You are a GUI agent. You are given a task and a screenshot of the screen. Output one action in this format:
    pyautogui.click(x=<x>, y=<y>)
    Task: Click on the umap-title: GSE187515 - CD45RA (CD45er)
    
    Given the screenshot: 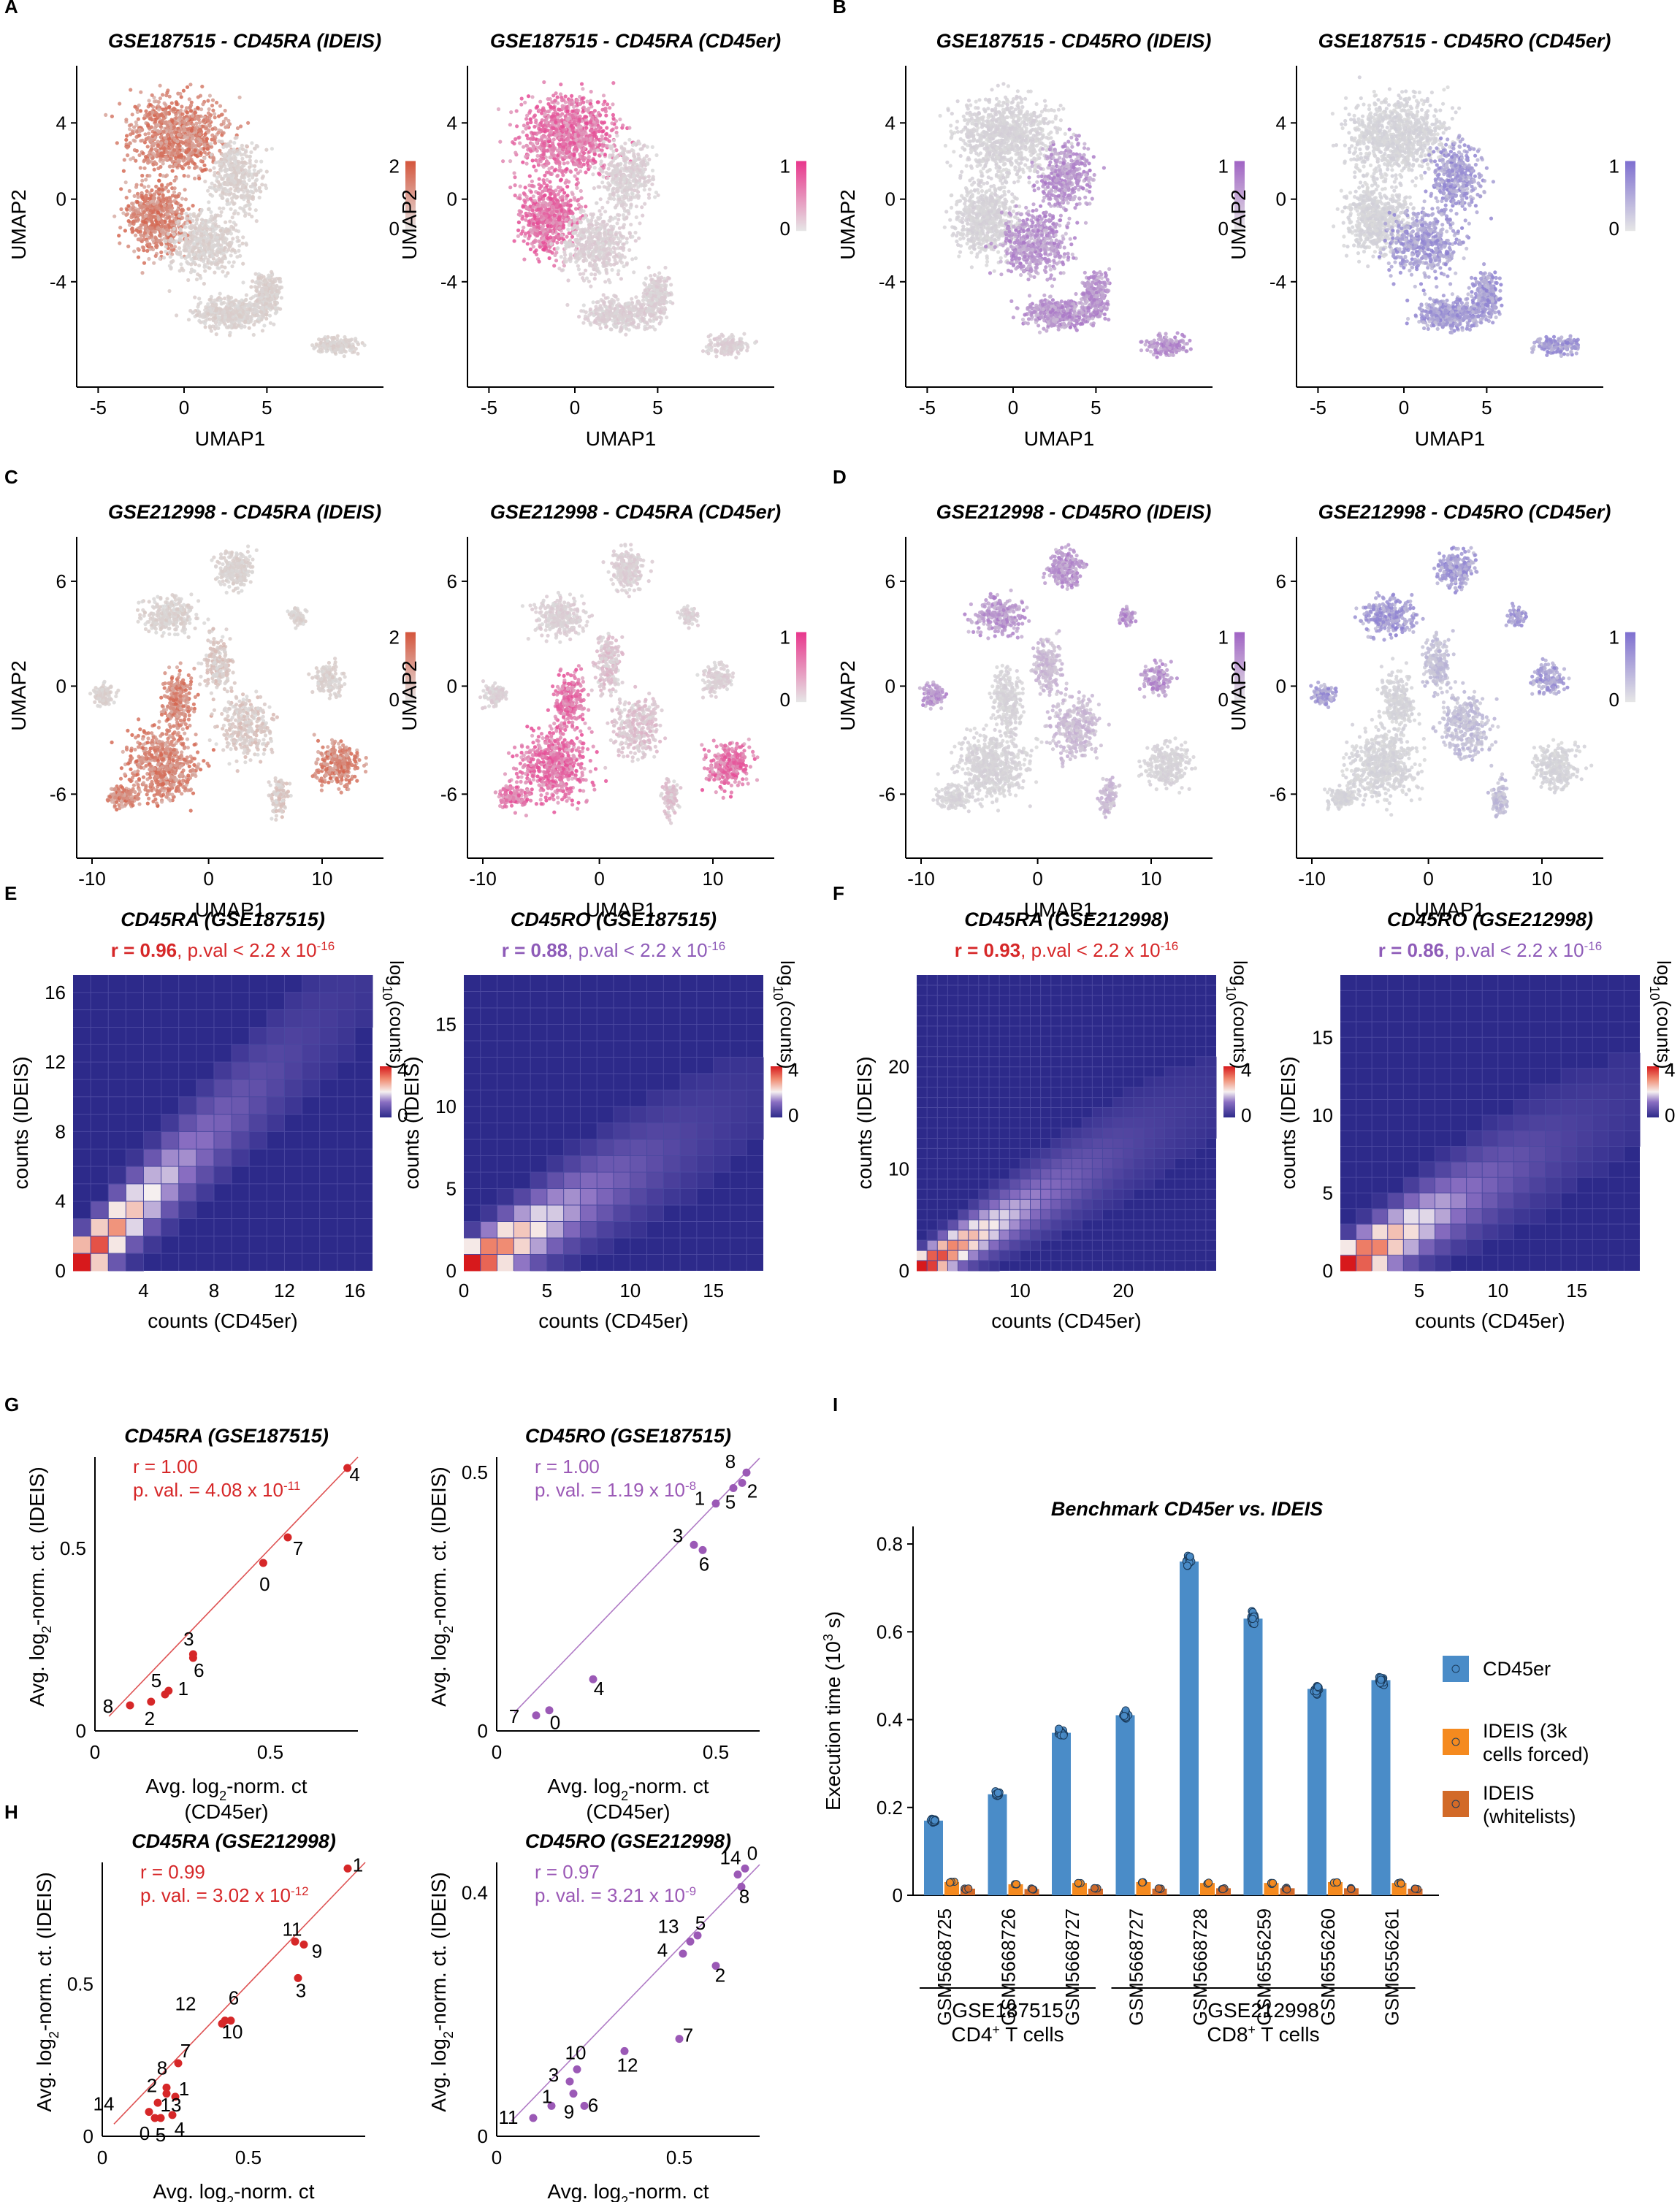 What is the action you would take?
    pyautogui.click(x=635, y=41)
    